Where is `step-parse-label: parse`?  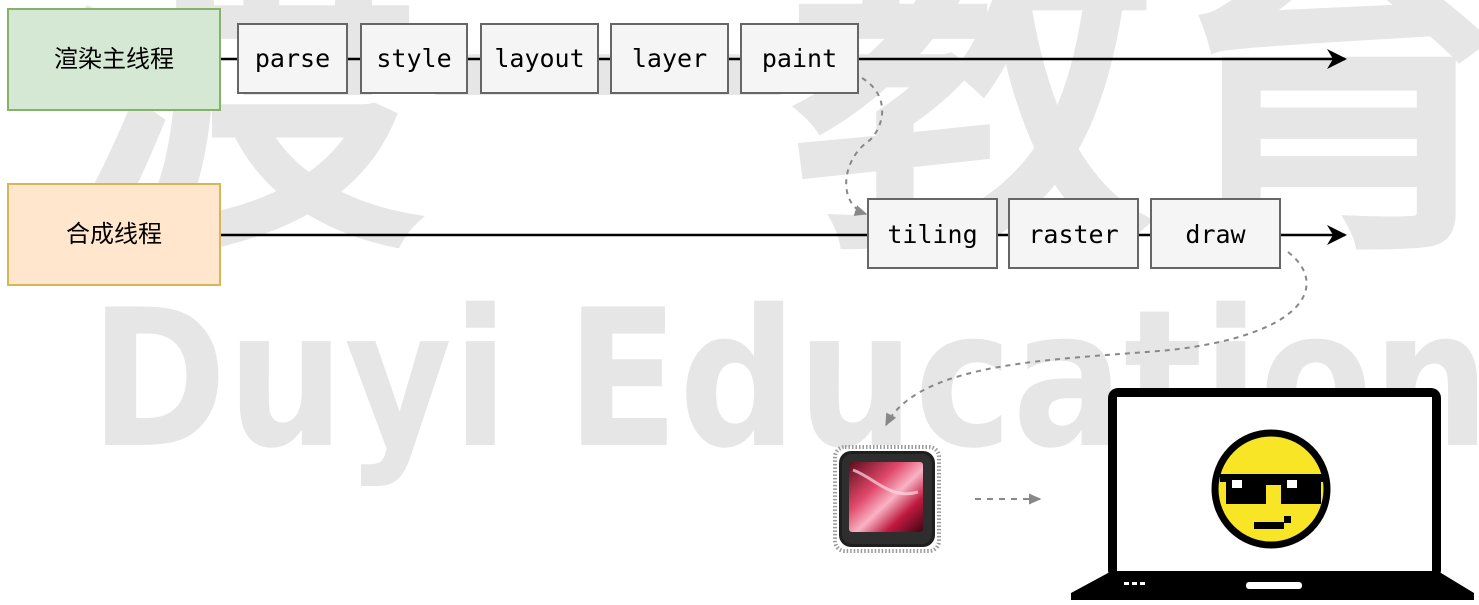 step-parse-label: parse is located at coordinates (292, 58).